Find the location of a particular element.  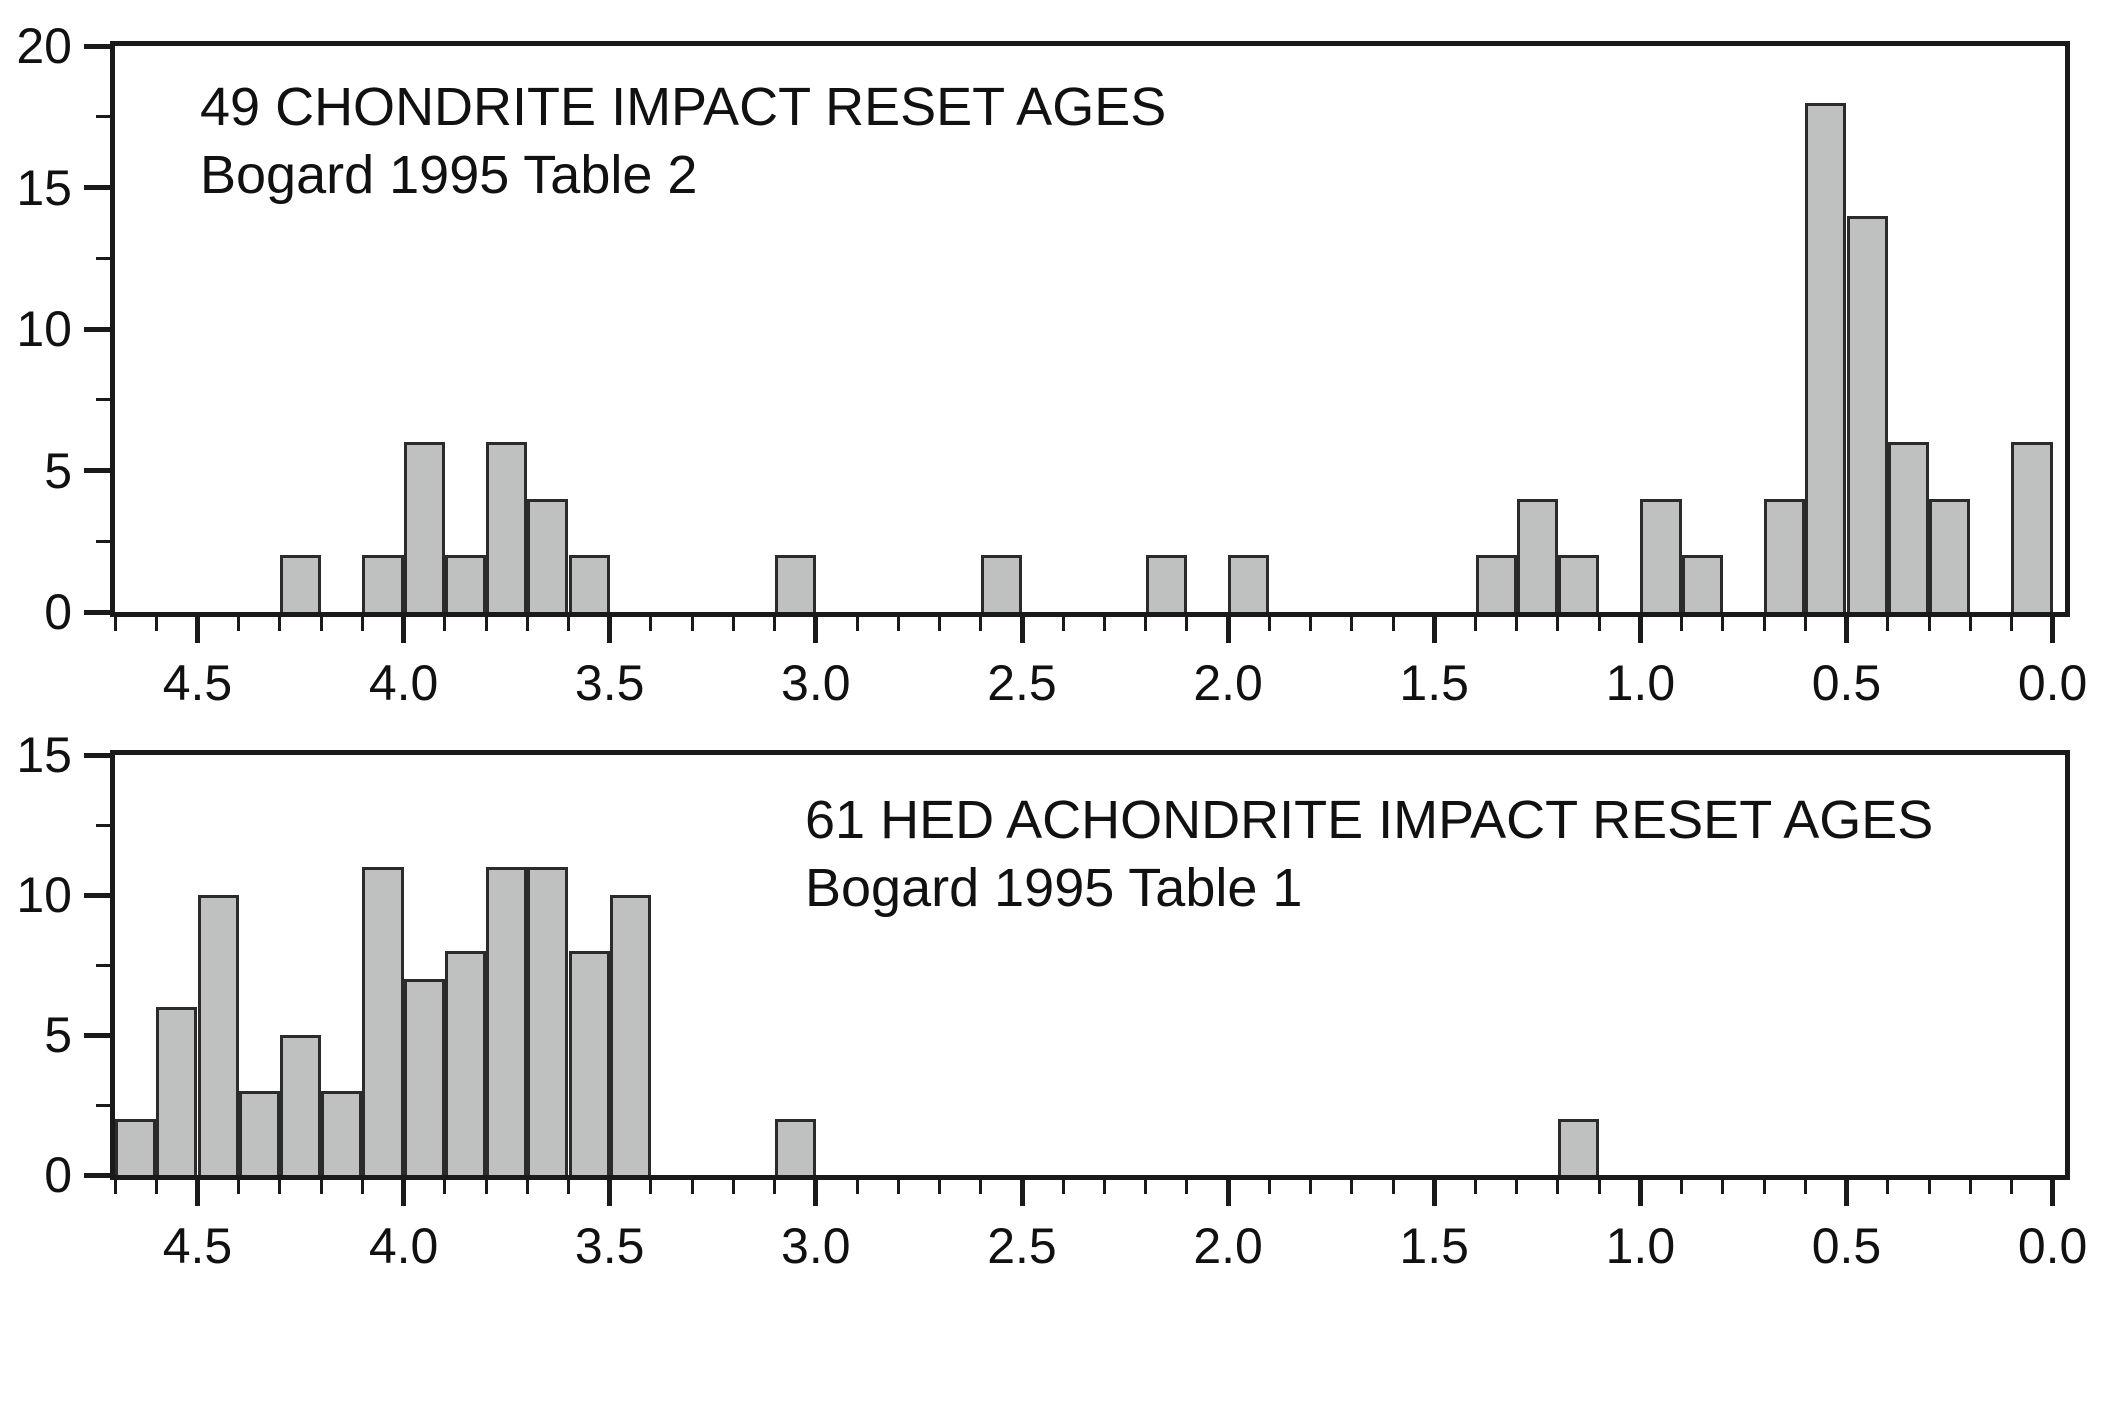

chart-title: 61 HED ACHONDRITE IMPACT RESET AGES is located at coordinates (1369, 820).